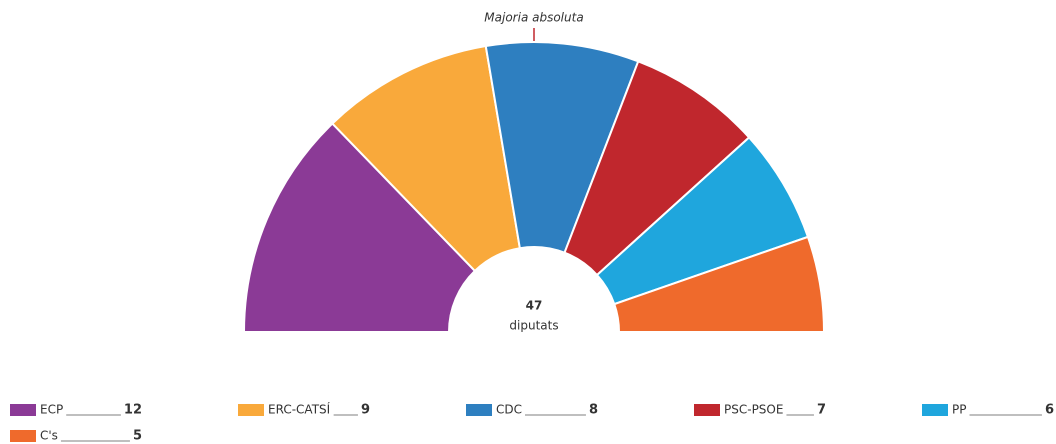 The height and width of the screenshot is (444, 1056). What do you see at coordinates (533, 326) in the screenshot?
I see `total-label: diputats` at bounding box center [533, 326].